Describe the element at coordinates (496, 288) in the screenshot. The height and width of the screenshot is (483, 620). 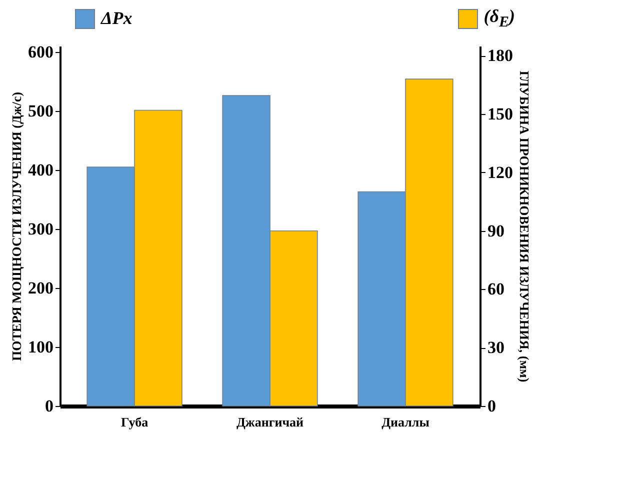
I see `y2-tick-label: 60` at that location.